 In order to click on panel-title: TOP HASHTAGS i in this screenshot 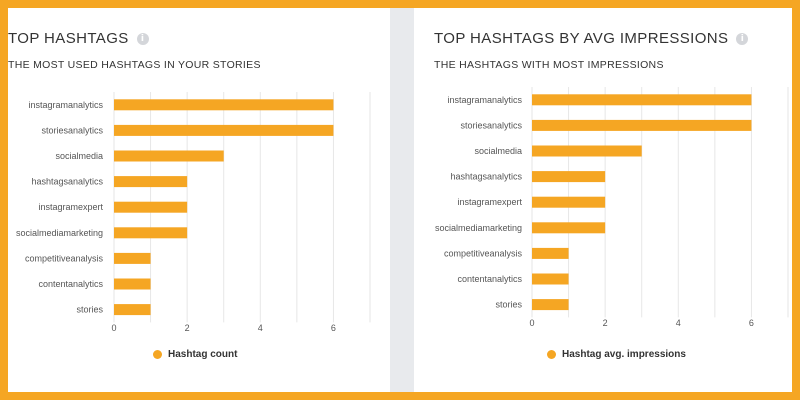, I will do `click(78, 38)`.